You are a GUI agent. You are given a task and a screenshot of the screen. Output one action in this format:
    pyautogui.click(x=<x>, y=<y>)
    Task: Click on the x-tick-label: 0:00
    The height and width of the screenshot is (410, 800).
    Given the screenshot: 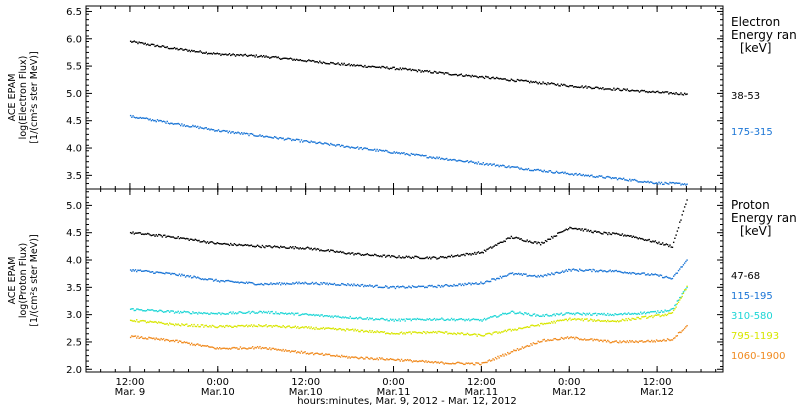 What is the action you would take?
    pyautogui.click(x=569, y=382)
    